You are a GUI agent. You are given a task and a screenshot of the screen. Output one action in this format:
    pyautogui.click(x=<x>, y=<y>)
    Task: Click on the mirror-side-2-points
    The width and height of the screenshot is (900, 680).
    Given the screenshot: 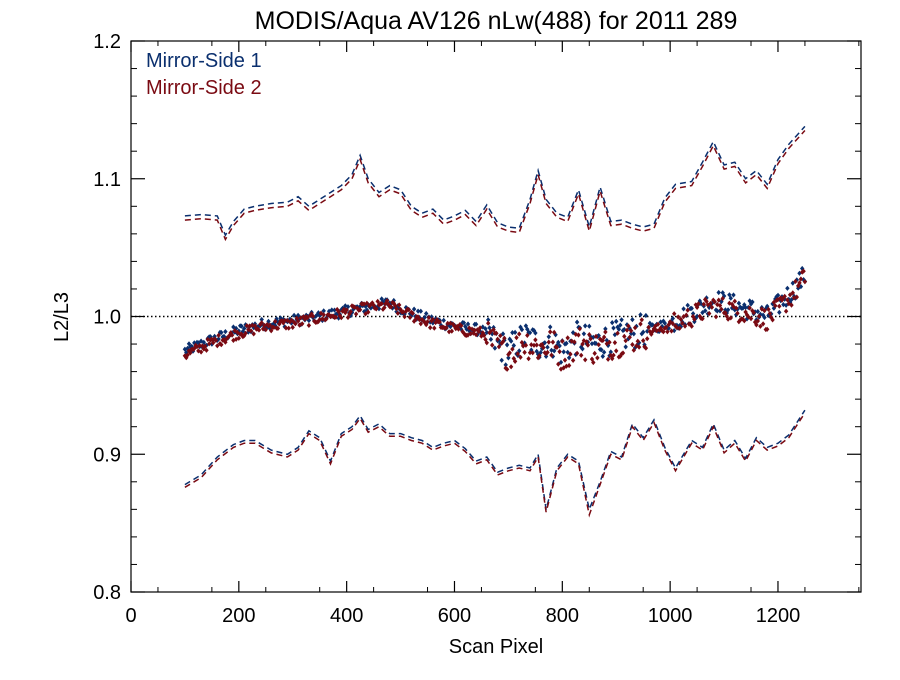 What is the action you would take?
    pyautogui.click(x=495, y=320)
    